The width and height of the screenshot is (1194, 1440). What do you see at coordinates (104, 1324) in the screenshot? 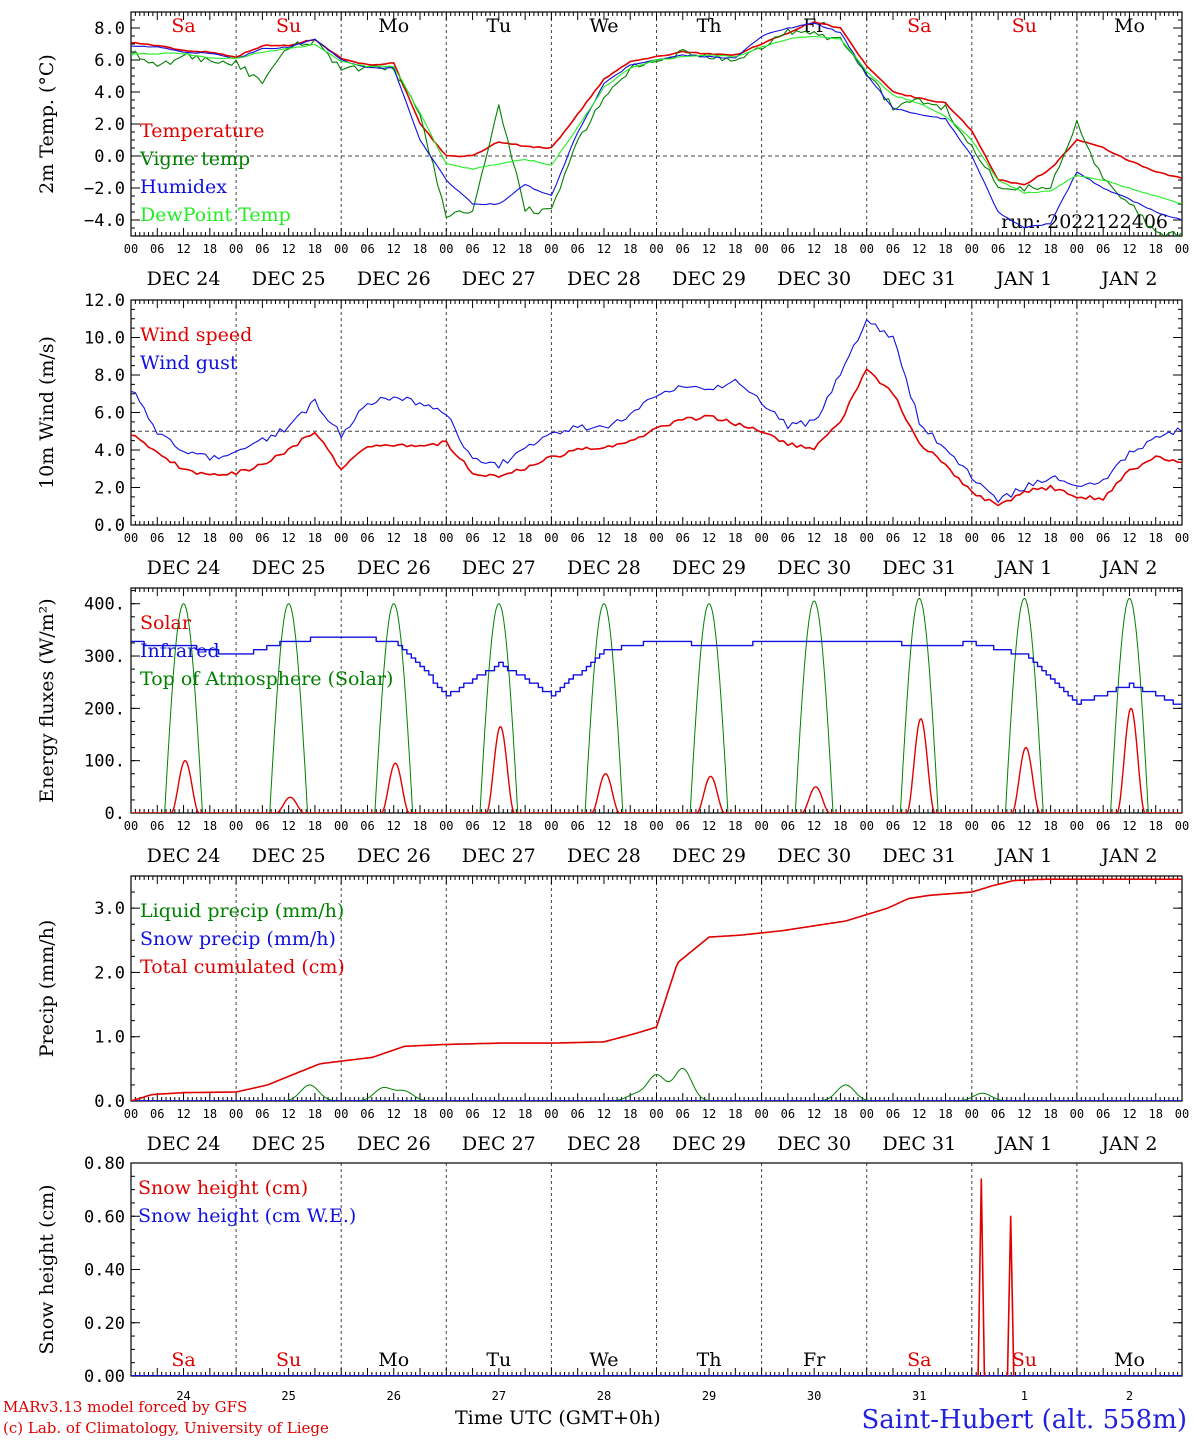
I see `y-tick-label: 0.20` at bounding box center [104, 1324].